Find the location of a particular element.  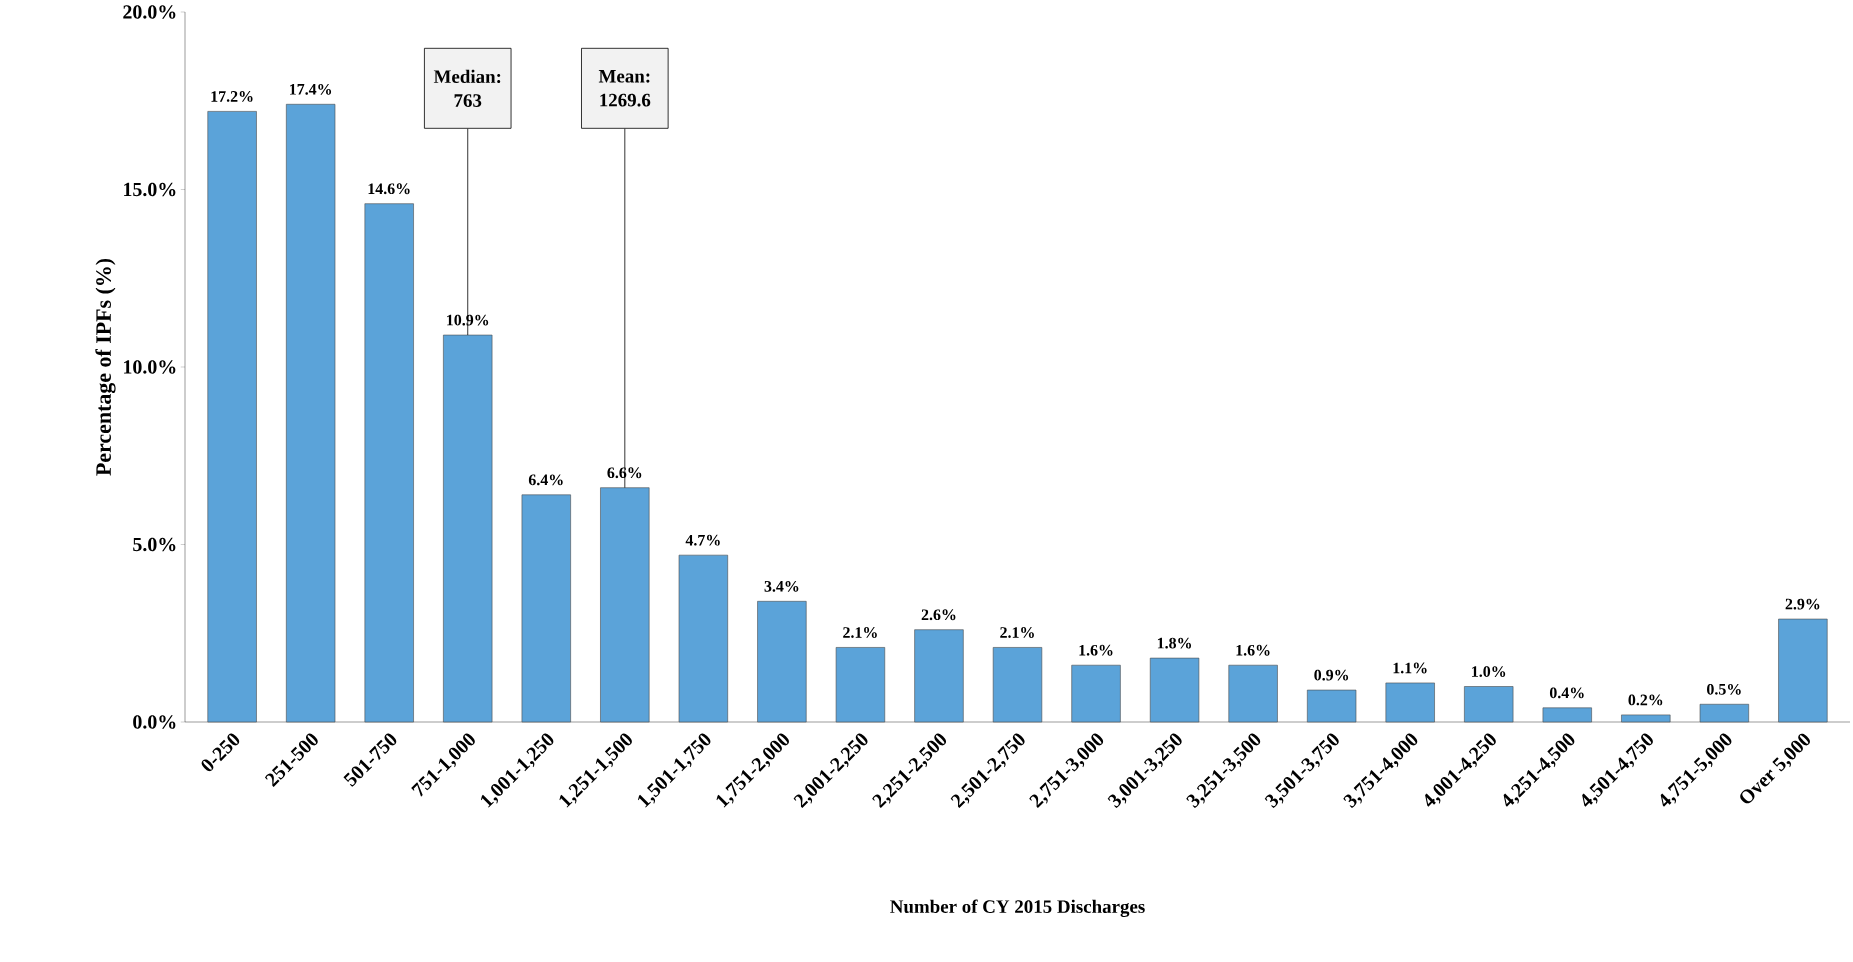

data-label: 6.6% is located at coordinates (624, 473).